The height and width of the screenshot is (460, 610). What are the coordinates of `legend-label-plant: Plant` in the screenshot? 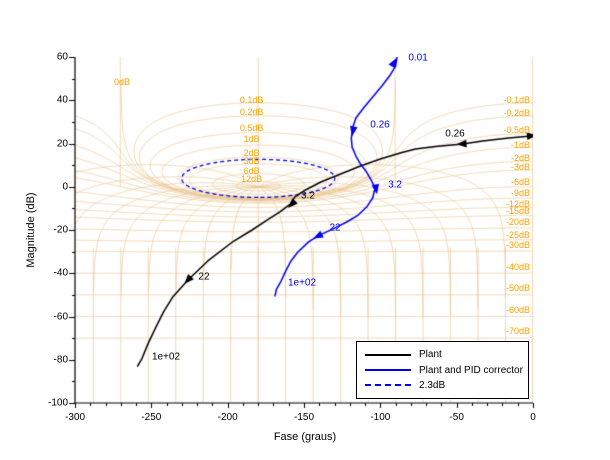 It's located at (430, 355).